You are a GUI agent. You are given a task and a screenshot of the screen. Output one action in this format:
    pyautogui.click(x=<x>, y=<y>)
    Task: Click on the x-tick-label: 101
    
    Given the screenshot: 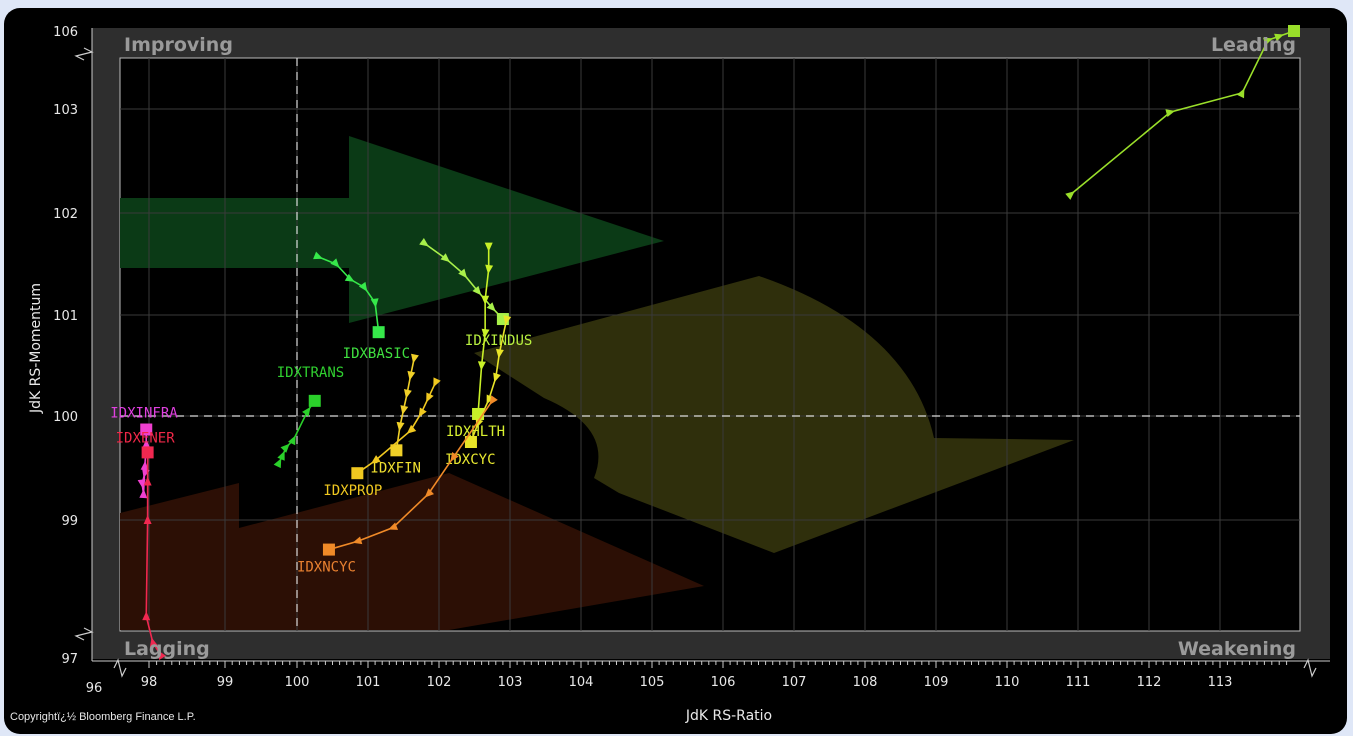 What is the action you would take?
    pyautogui.click(x=368, y=682)
    